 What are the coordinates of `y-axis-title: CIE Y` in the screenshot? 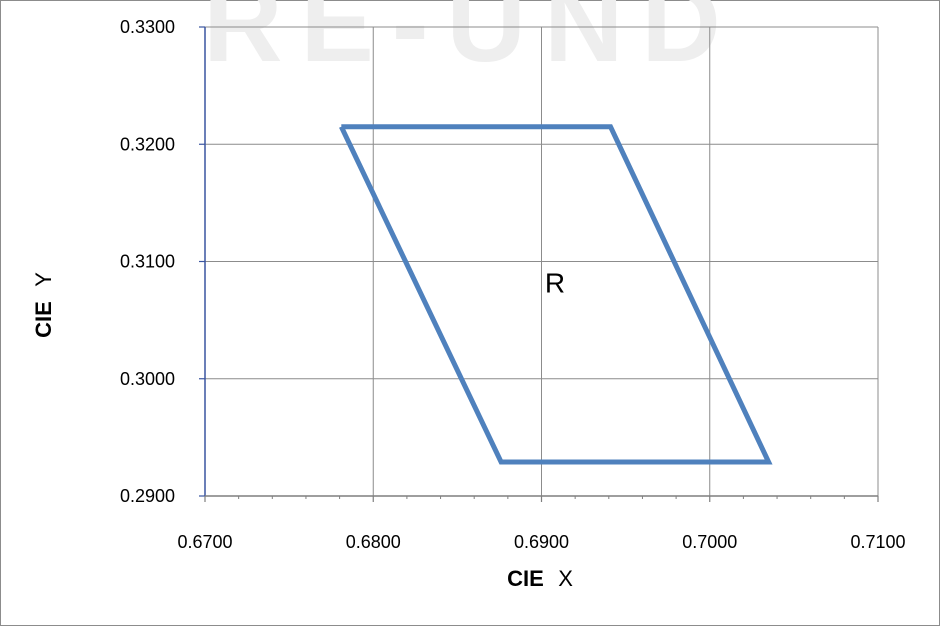 It's located at (43, 305).